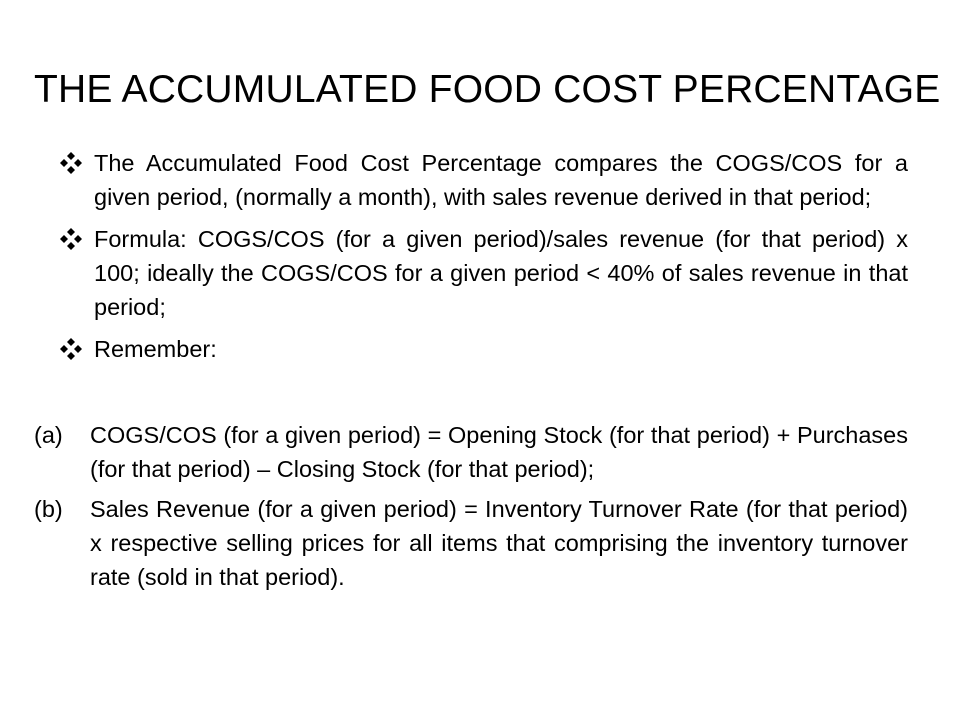 The height and width of the screenshot is (720, 960). What do you see at coordinates (484, 349) in the screenshot?
I see `bullet-item: Remember:` at bounding box center [484, 349].